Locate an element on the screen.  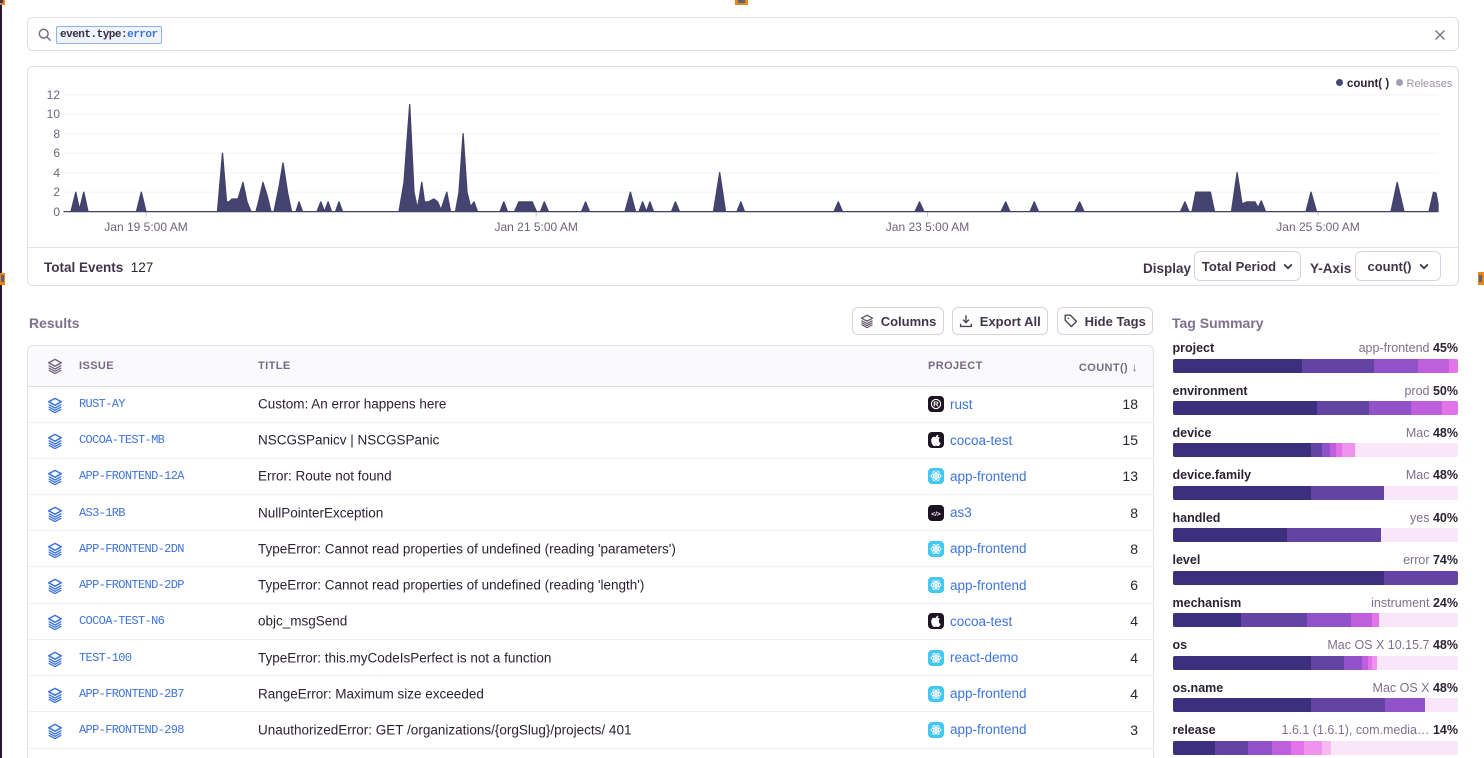
svg-text: R is located at coordinates (936, 404).